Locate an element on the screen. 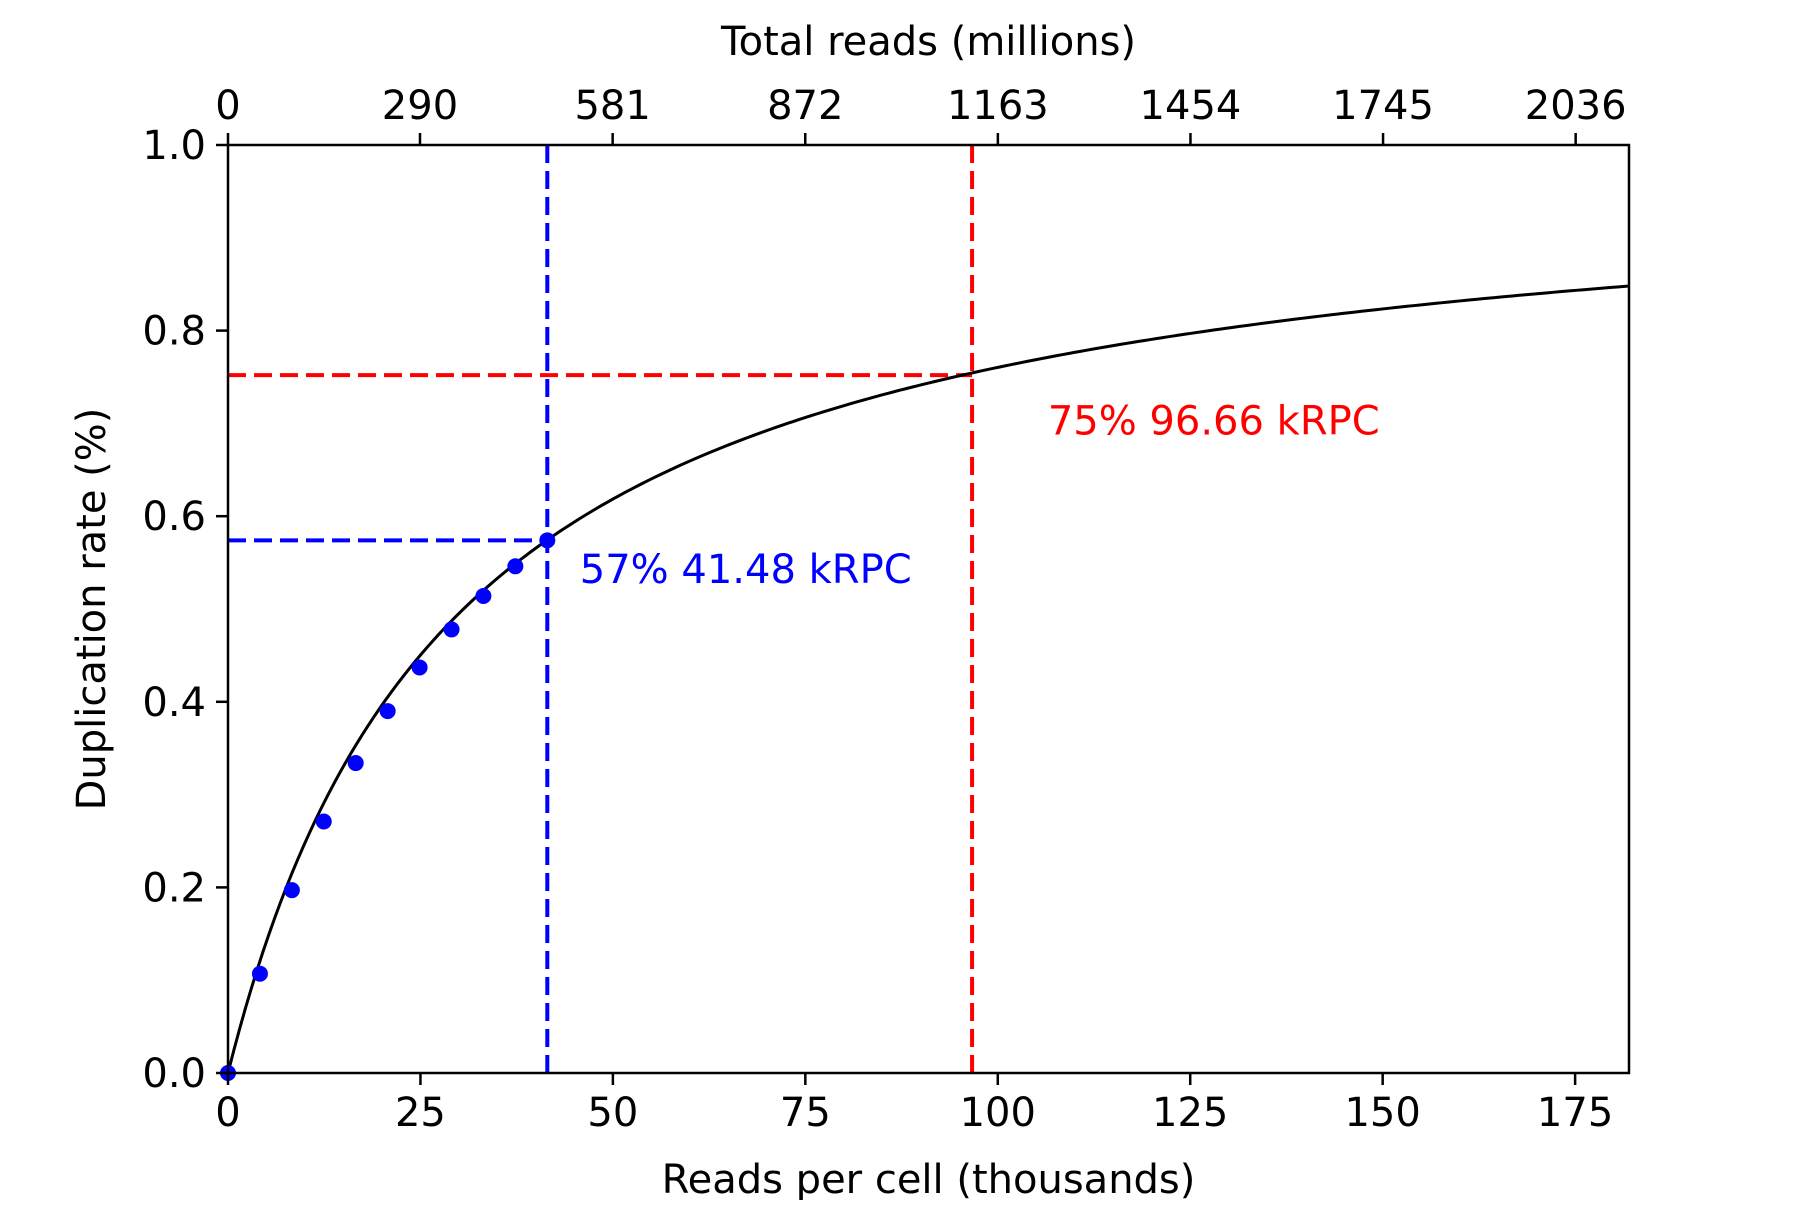 This screenshot has width=1800, height=1205. annotation-label: 57% 41.48 kRPC is located at coordinates (746, 570).